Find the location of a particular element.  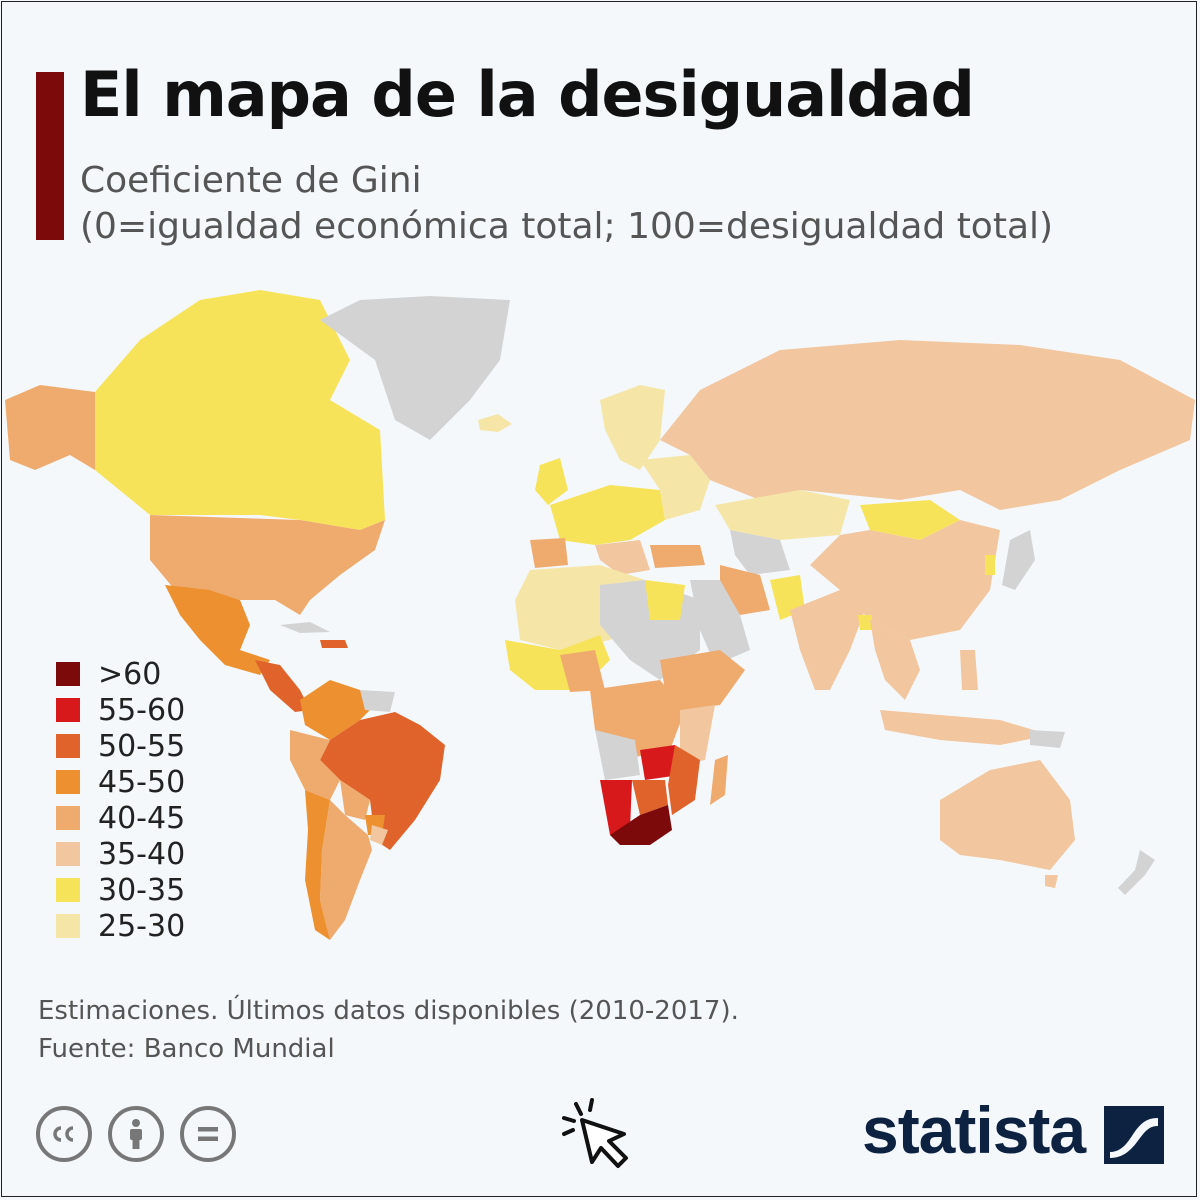

canada is located at coordinates (240, 410).